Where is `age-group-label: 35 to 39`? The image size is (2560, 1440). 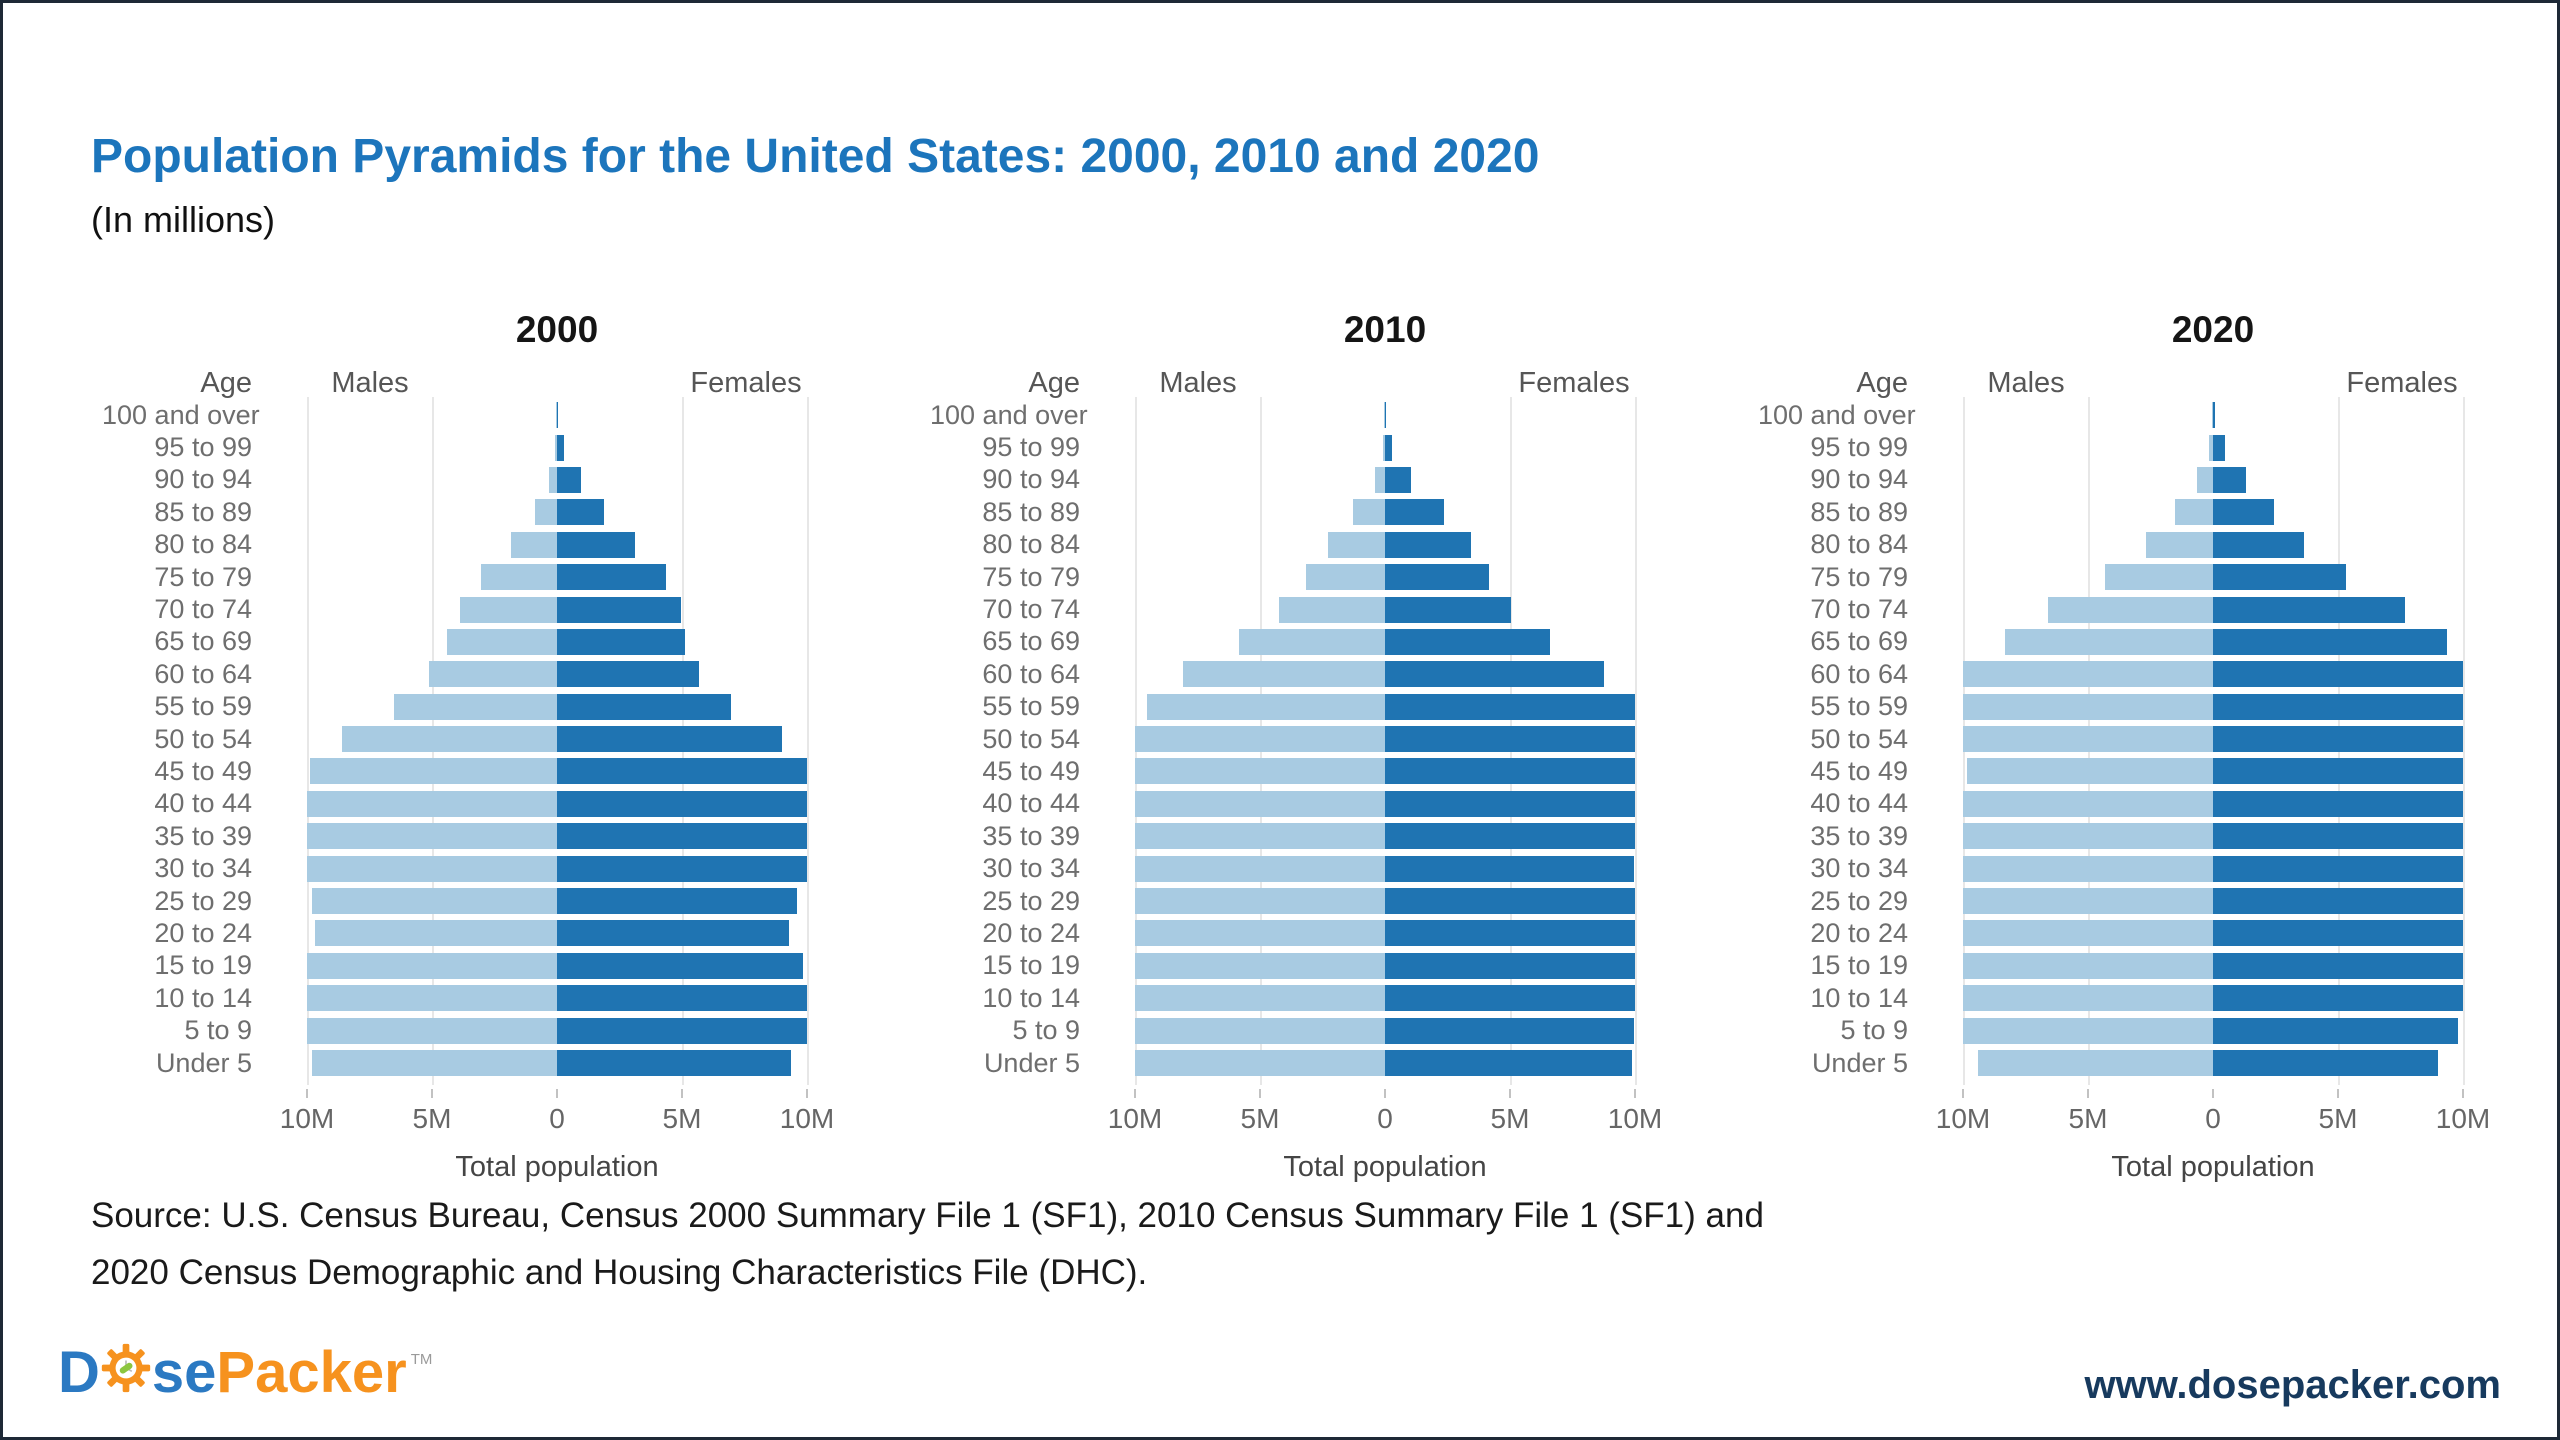 age-group-label: 35 to 39 is located at coordinates (1859, 835).